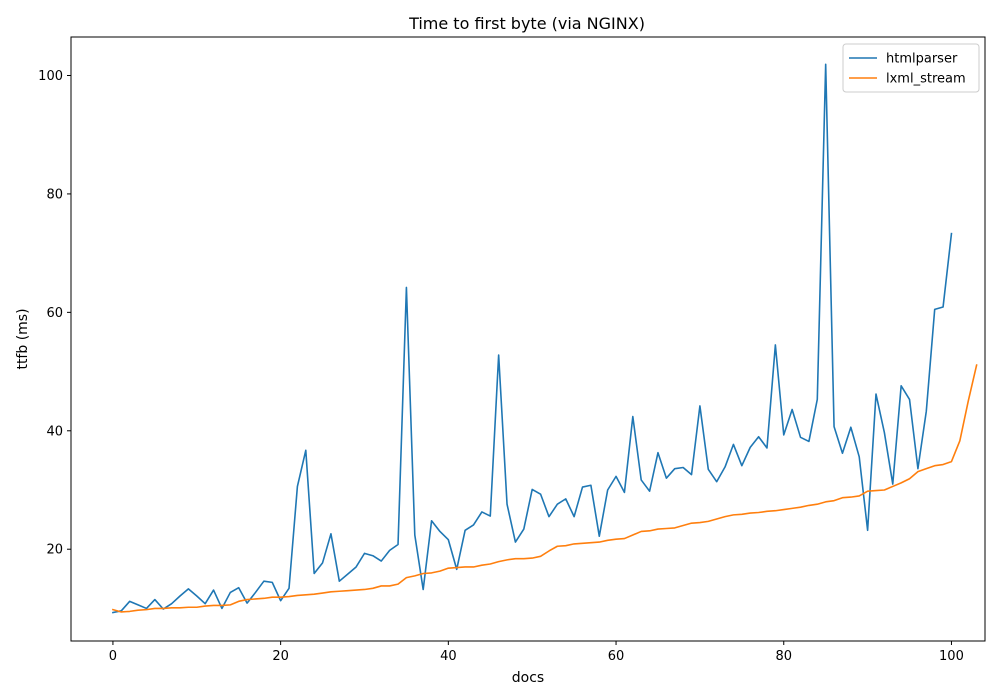 This screenshot has width=1000, height=700. I want to click on legend: htmlparser lxml_stream, so click(911, 68).